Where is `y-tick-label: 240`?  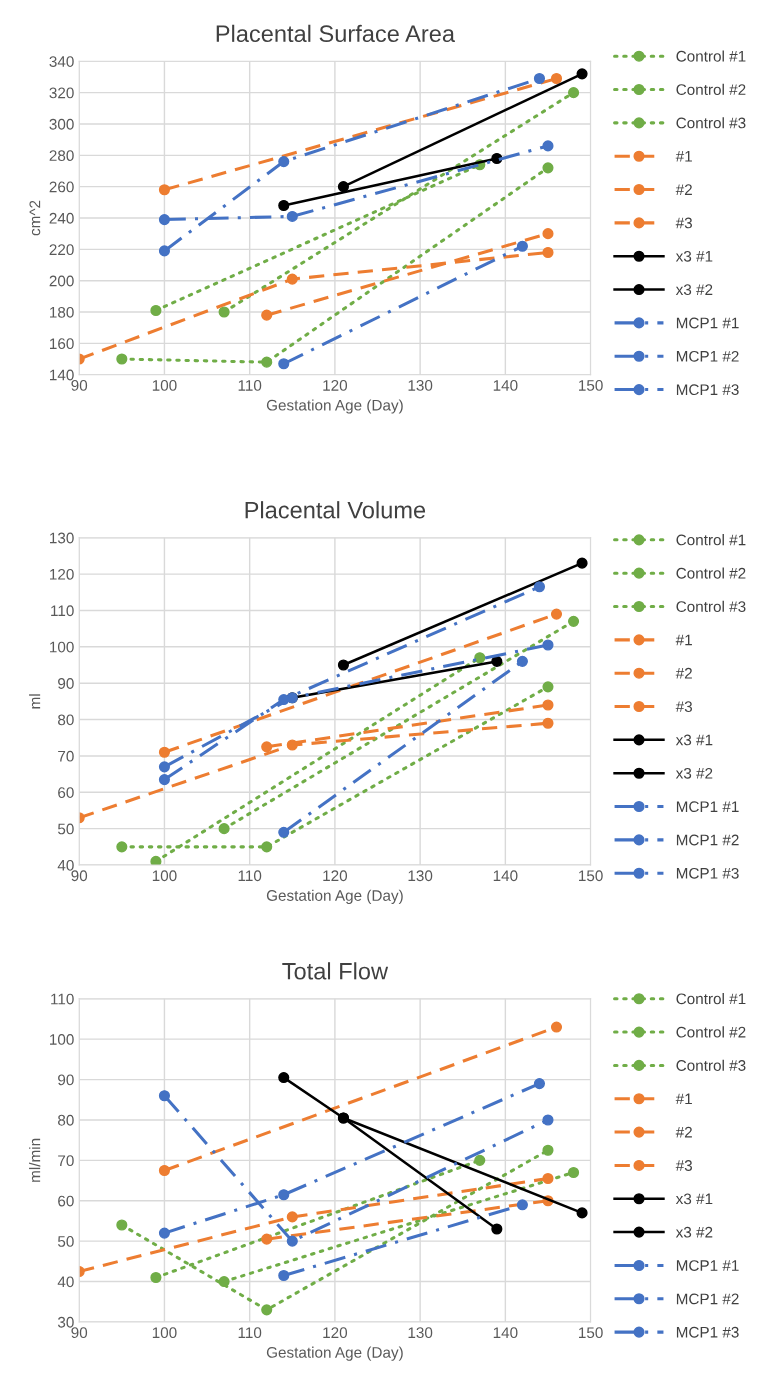
y-tick-label: 240 is located at coordinates (61, 218).